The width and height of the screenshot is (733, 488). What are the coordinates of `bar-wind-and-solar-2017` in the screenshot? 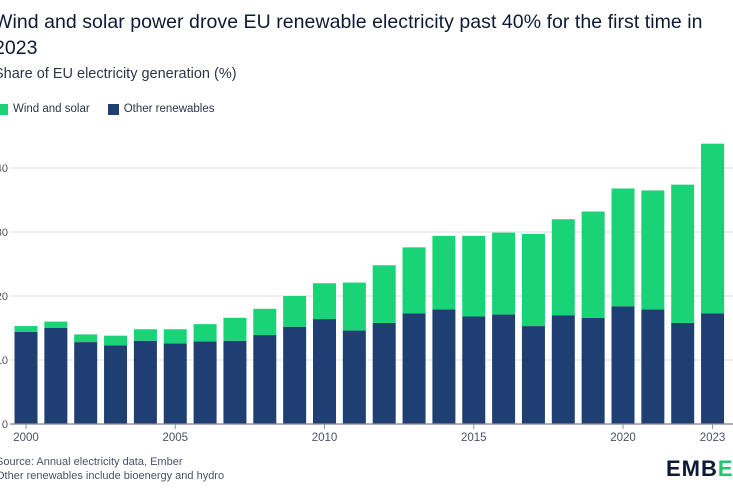 It's located at (533, 280).